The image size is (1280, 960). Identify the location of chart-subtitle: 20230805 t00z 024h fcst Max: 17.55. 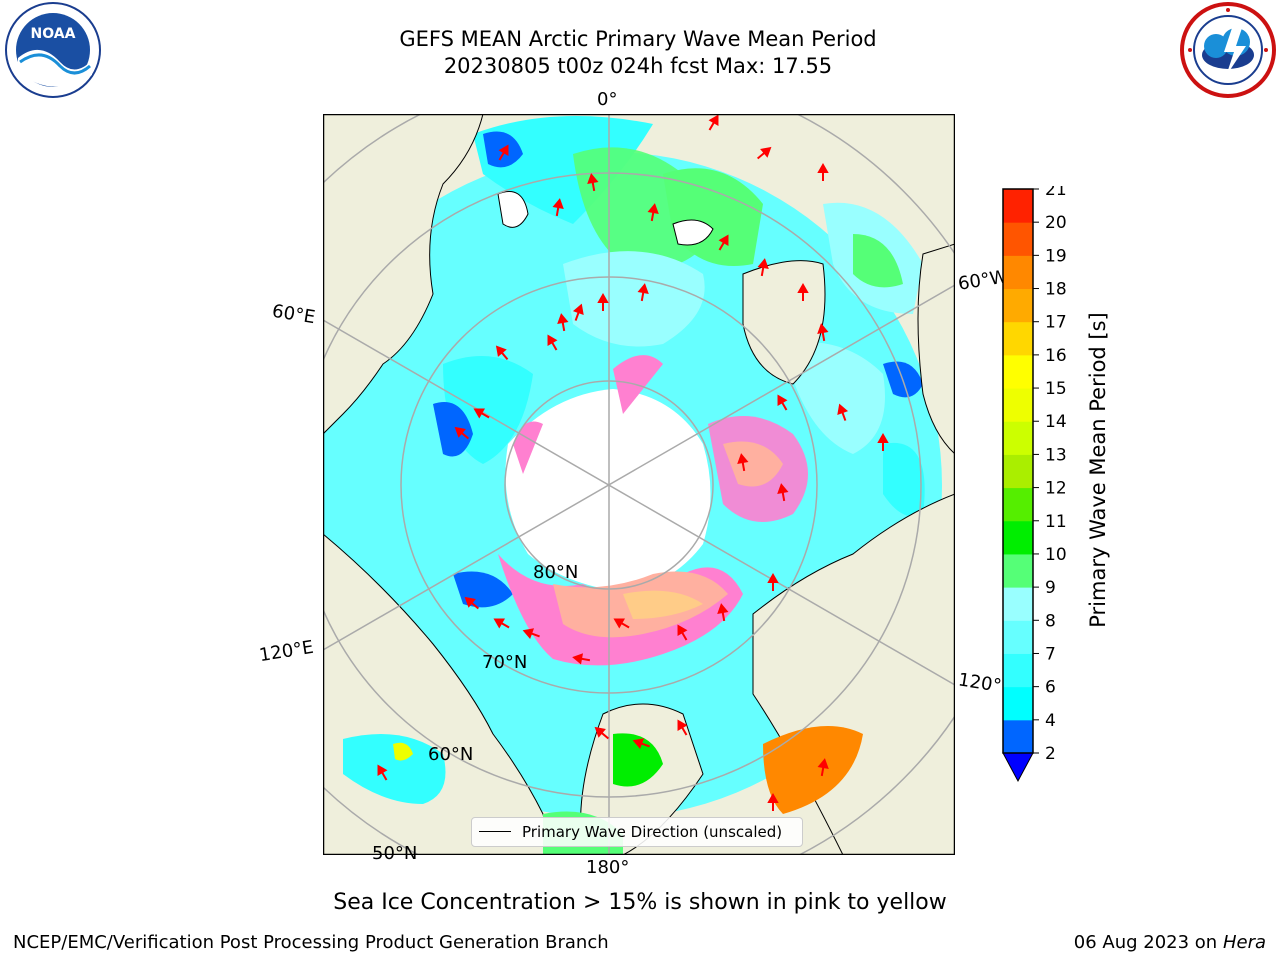
(638, 66).